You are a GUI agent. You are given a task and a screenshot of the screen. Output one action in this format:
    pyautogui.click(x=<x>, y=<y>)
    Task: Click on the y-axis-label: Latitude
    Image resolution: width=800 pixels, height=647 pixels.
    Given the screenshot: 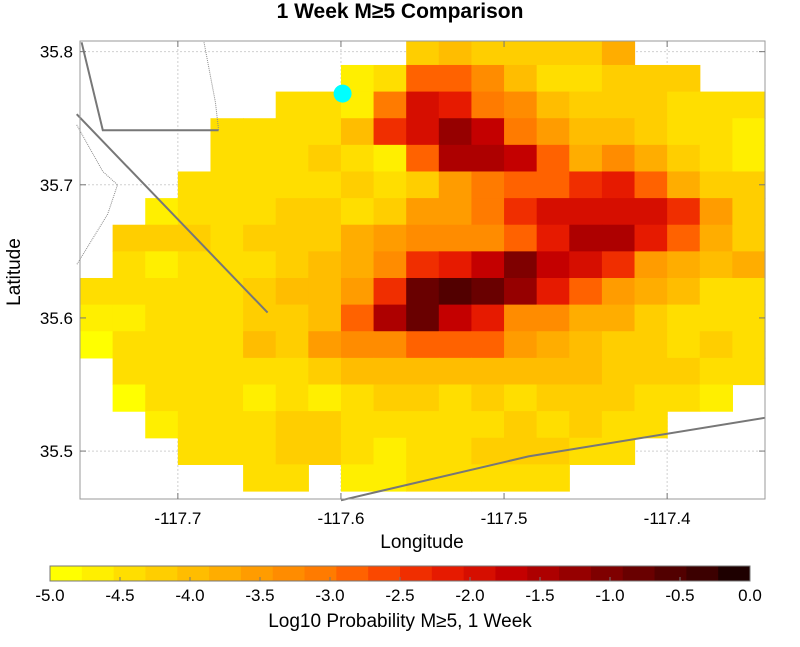 What is the action you would take?
    pyautogui.click(x=14, y=272)
    